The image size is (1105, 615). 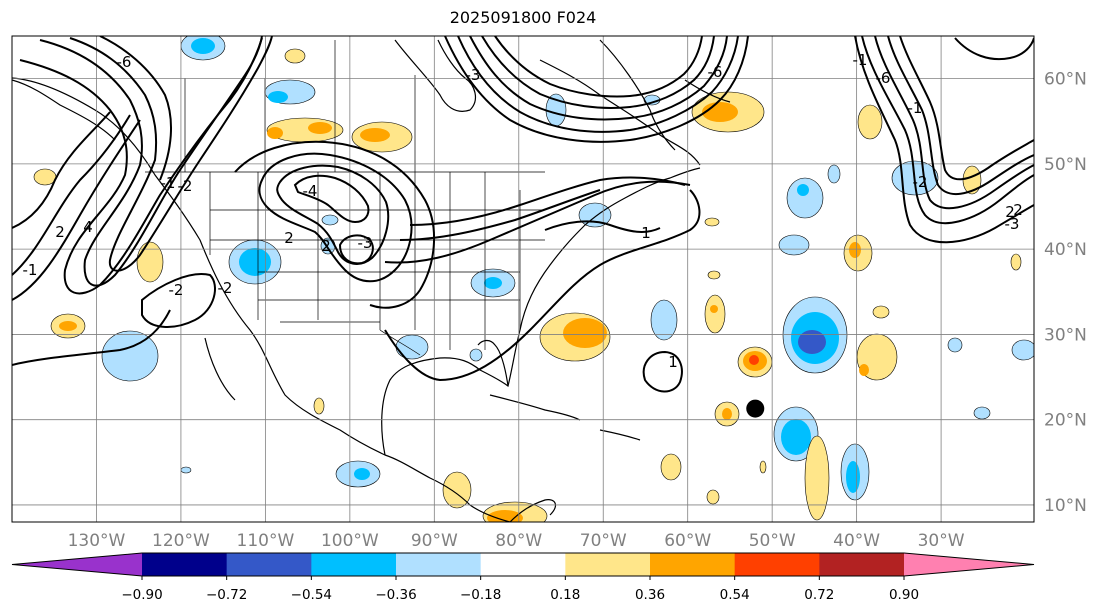 I want to click on latitude-label: 60°N, so click(x=1065, y=80).